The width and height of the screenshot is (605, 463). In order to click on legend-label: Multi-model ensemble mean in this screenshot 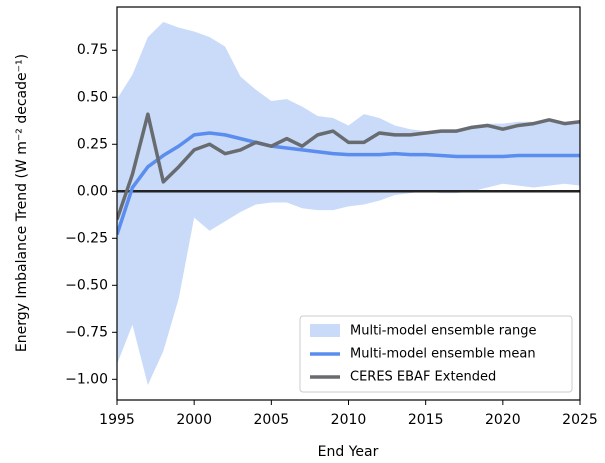, I will do `click(443, 354)`.